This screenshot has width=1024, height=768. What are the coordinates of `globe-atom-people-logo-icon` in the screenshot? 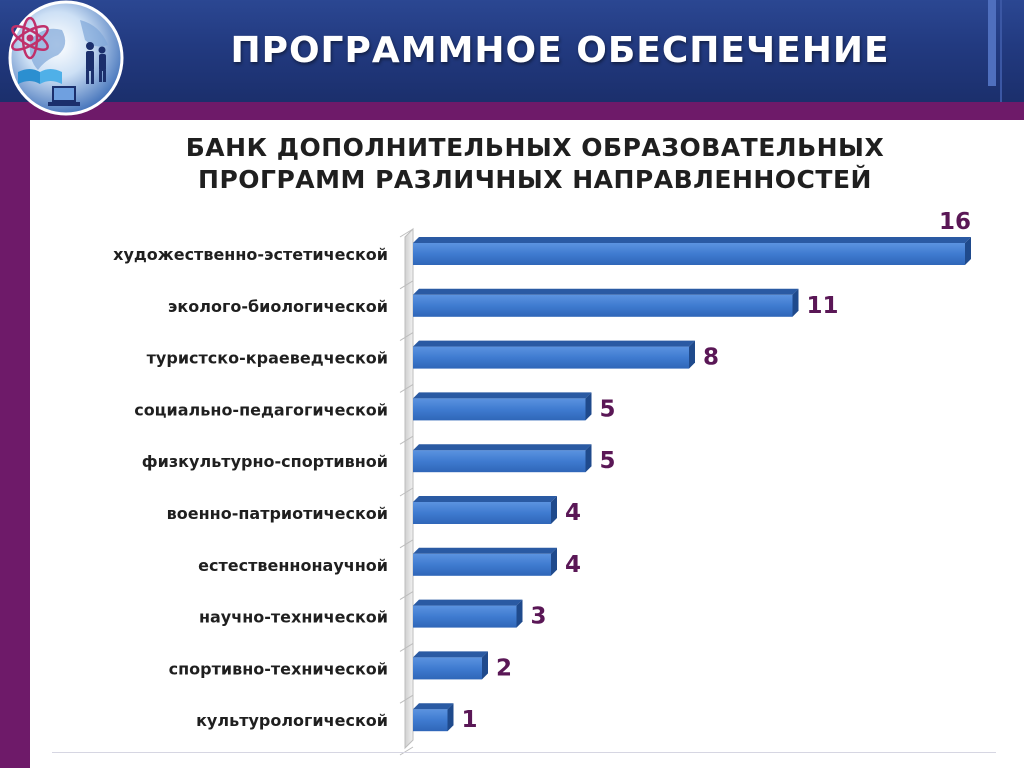 It's located at (64, 59).